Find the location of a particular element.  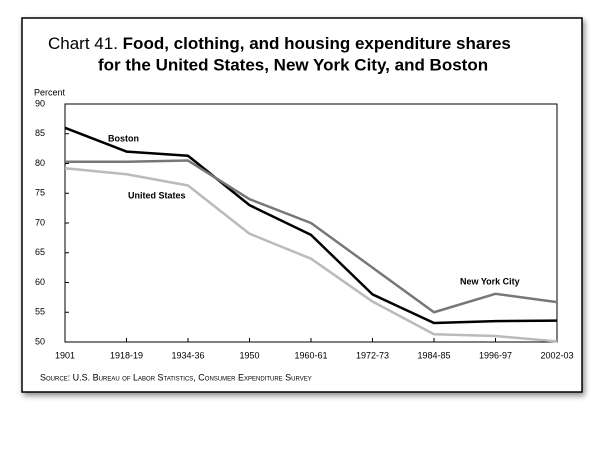

x-tick-label: 1960-61 is located at coordinates (310, 355).